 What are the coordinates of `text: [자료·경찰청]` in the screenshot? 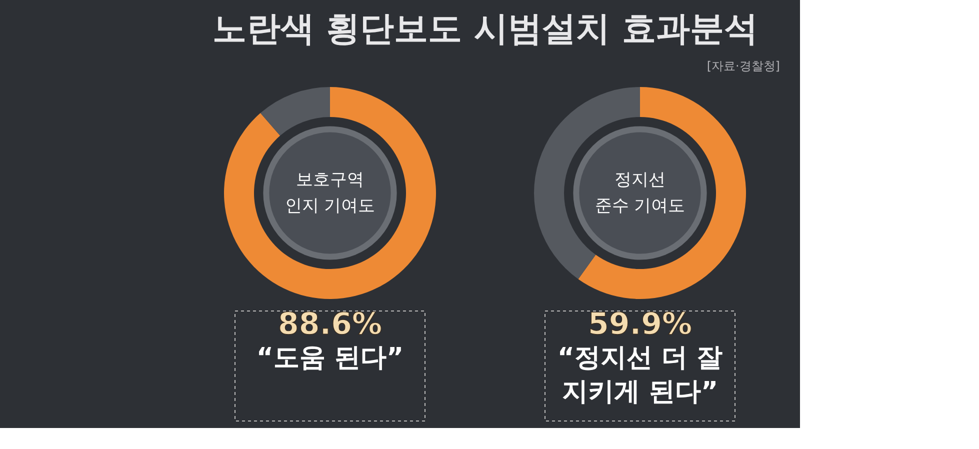 It's located at (743, 66).